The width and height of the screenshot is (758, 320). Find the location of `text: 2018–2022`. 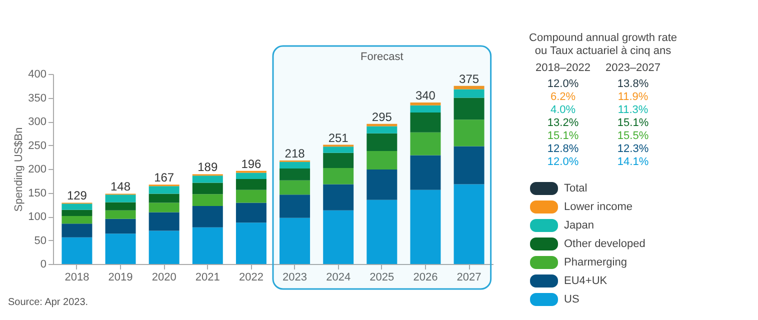

text: 2018–2022 is located at coordinates (563, 68).